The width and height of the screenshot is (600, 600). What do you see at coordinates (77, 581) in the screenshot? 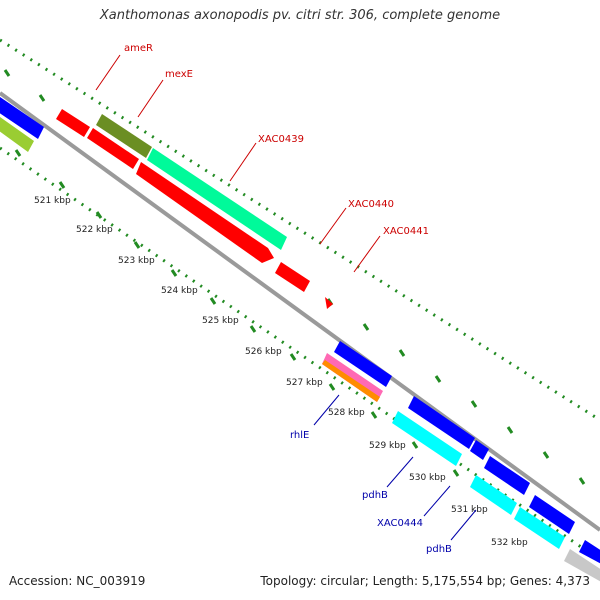
I see `accession-text: Accession: NC_003919` at bounding box center [77, 581].